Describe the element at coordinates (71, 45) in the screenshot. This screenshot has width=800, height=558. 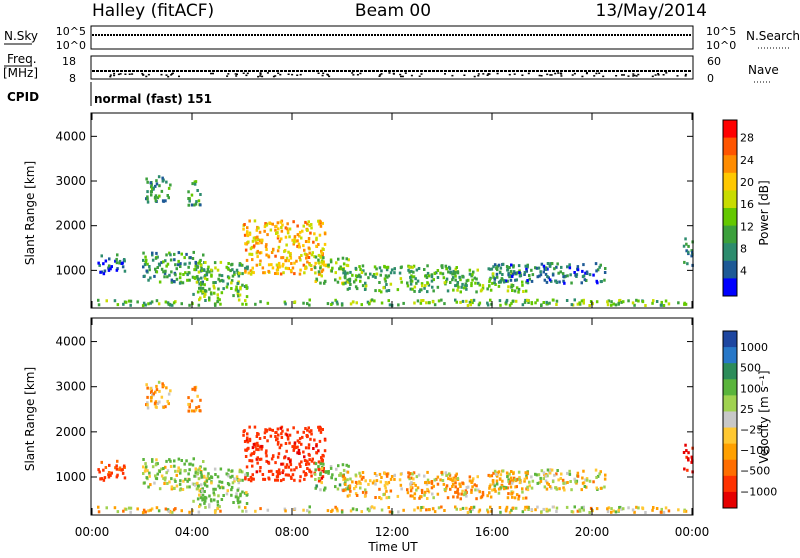
I see `nsky-left-tick-bottom: 10^0` at that location.